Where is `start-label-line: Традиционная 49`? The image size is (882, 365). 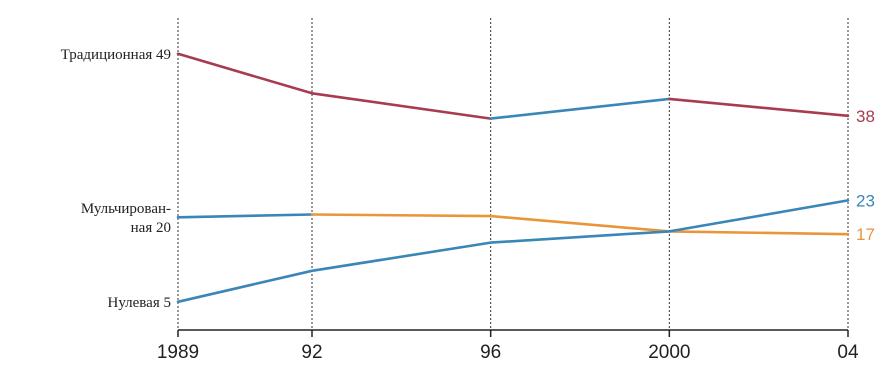
start-label-line: Традиционная 49 is located at coordinates (116, 55).